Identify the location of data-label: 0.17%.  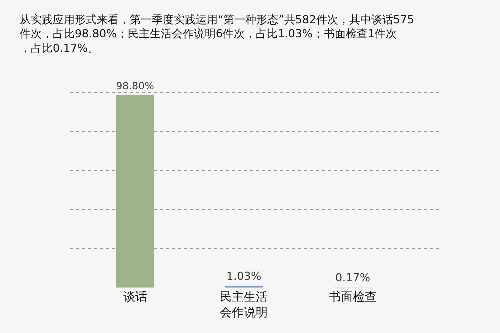
(352, 278).